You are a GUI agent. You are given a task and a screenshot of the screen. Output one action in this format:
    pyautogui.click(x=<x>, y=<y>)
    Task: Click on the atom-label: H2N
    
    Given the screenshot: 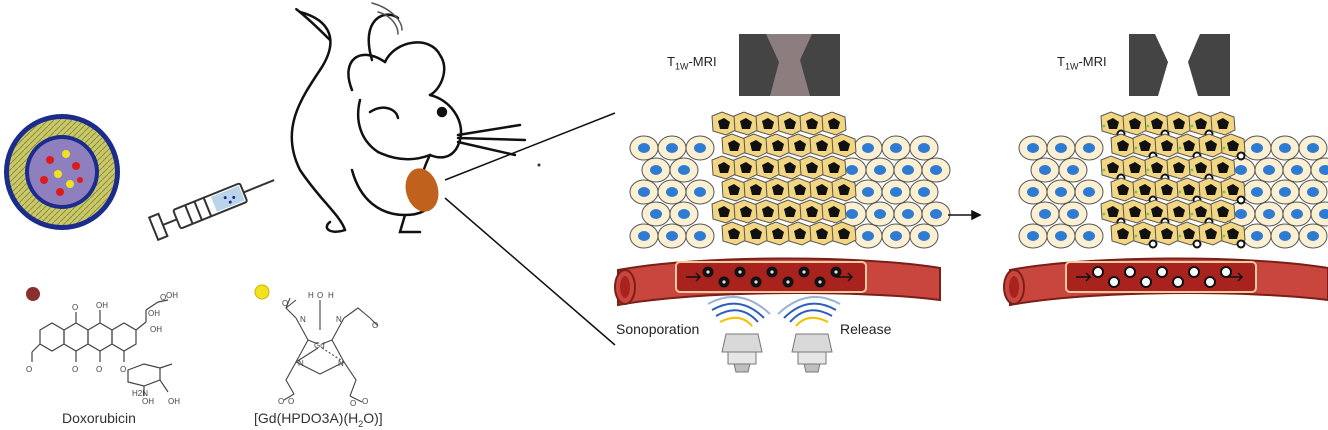 What is the action you would take?
    pyautogui.click(x=140, y=393)
    